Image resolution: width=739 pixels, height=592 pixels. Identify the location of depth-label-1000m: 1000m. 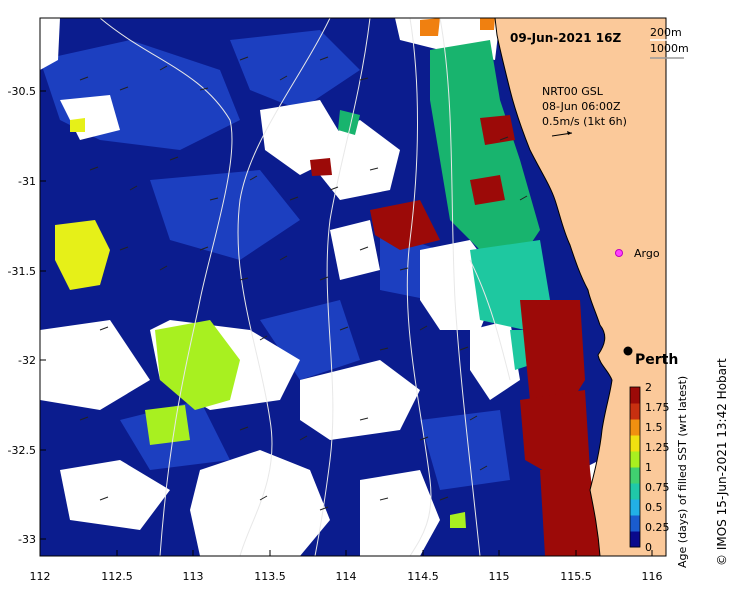
(669, 48).